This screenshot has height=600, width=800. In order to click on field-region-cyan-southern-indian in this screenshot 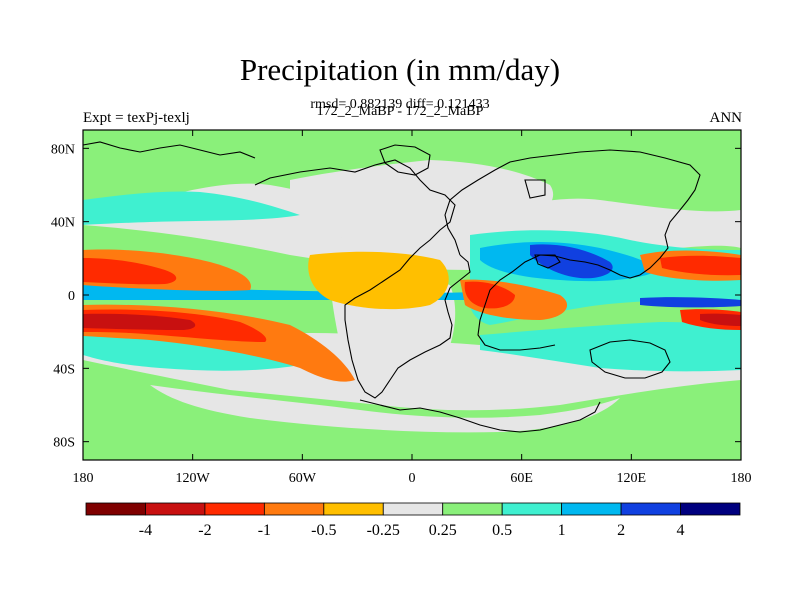, I will do `click(610, 347)`.